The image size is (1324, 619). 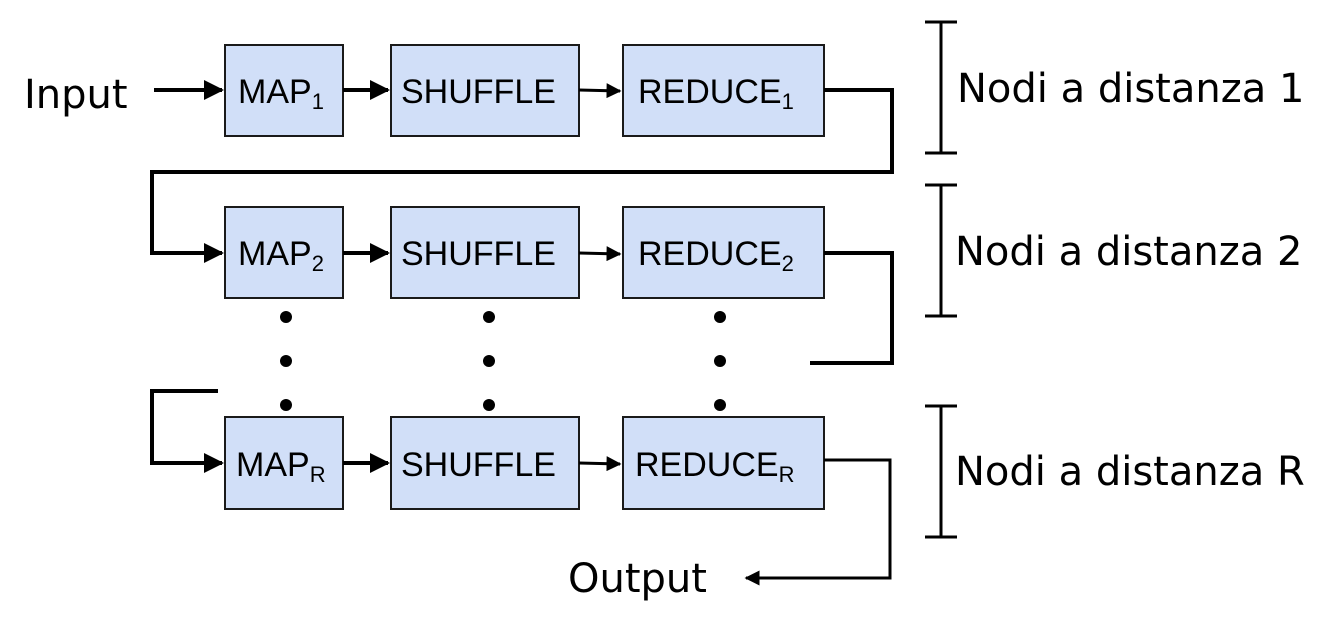 What do you see at coordinates (788, 263) in the screenshot?
I see `reduce-subscript-2: 2` at bounding box center [788, 263].